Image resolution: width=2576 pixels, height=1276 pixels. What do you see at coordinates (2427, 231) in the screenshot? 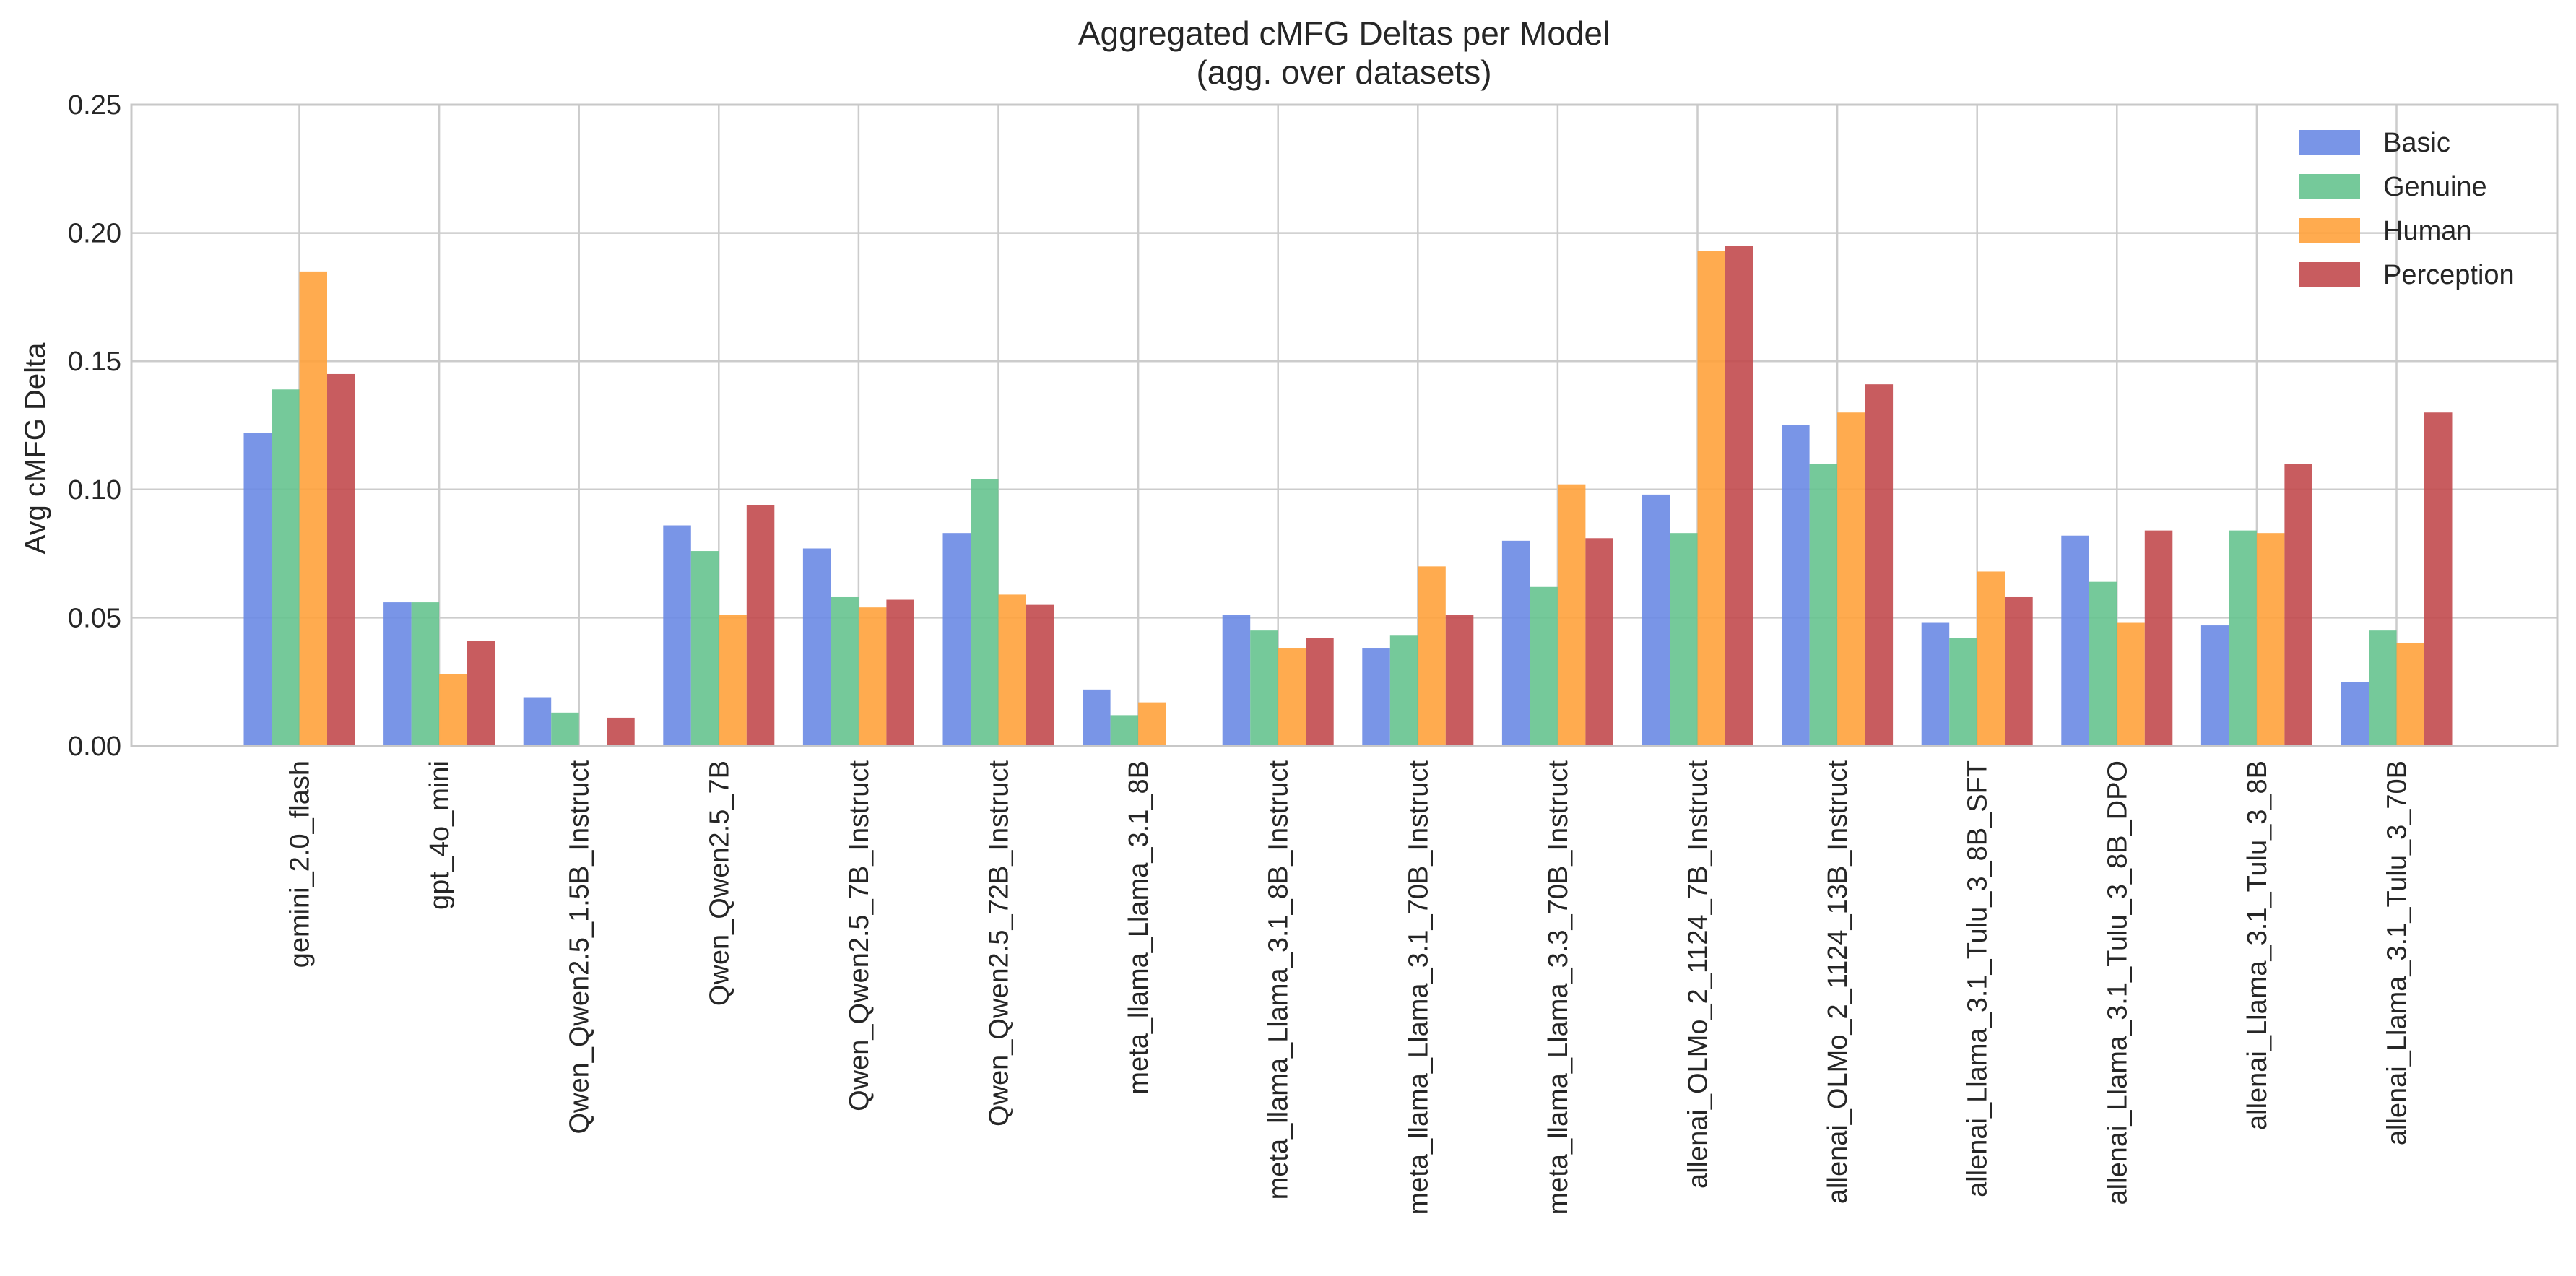
I see `legend-label-human: Human` at bounding box center [2427, 231].